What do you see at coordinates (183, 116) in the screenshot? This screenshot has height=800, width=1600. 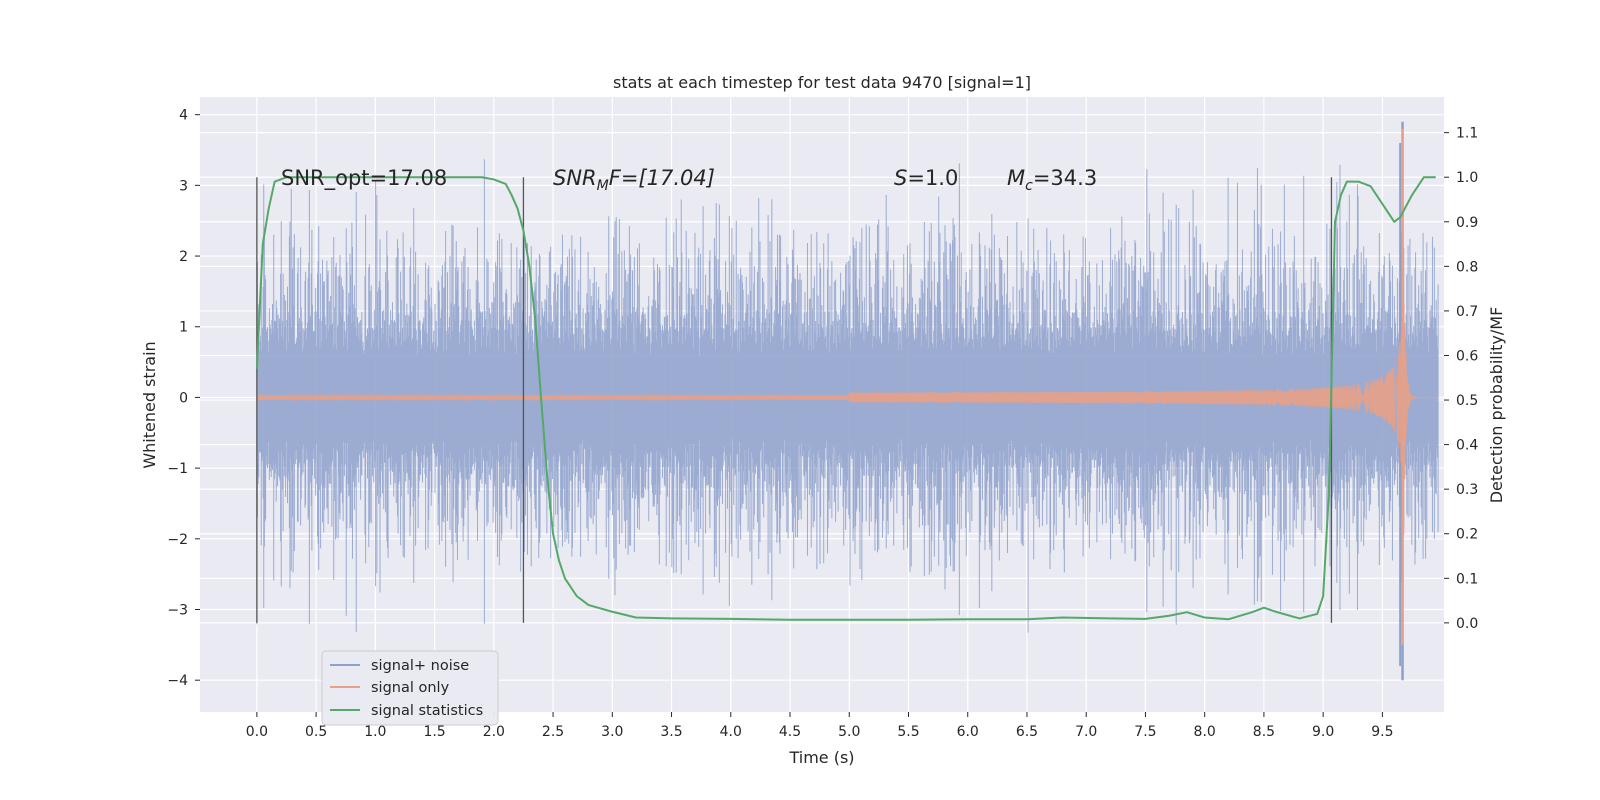 I see `y-left-tick-label: 4` at bounding box center [183, 116].